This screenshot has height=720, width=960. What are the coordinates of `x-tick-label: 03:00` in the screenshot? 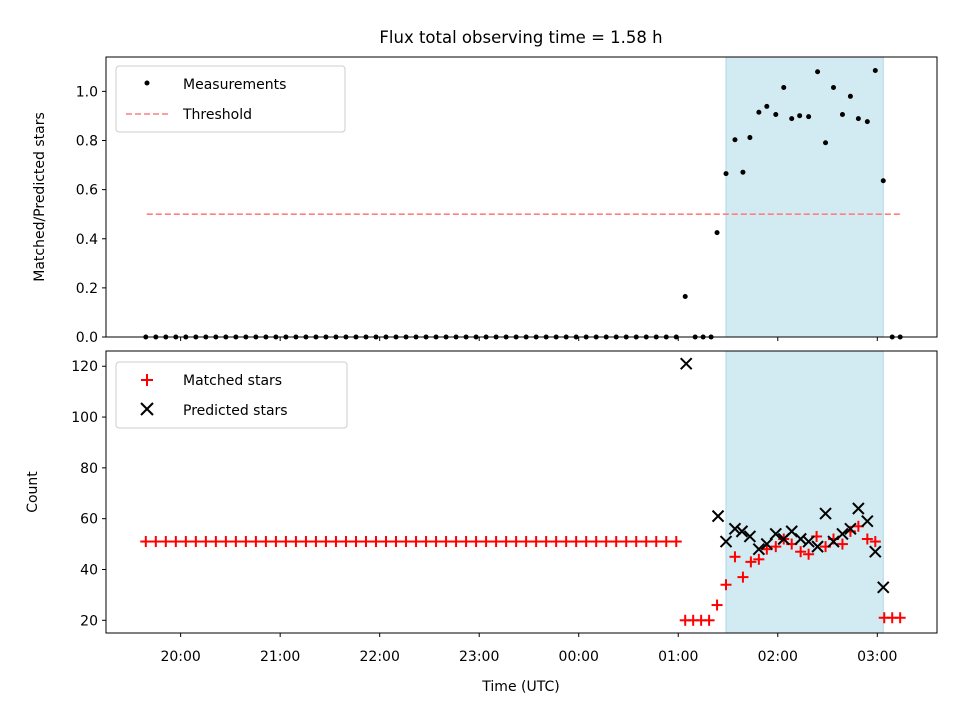 It's located at (877, 657).